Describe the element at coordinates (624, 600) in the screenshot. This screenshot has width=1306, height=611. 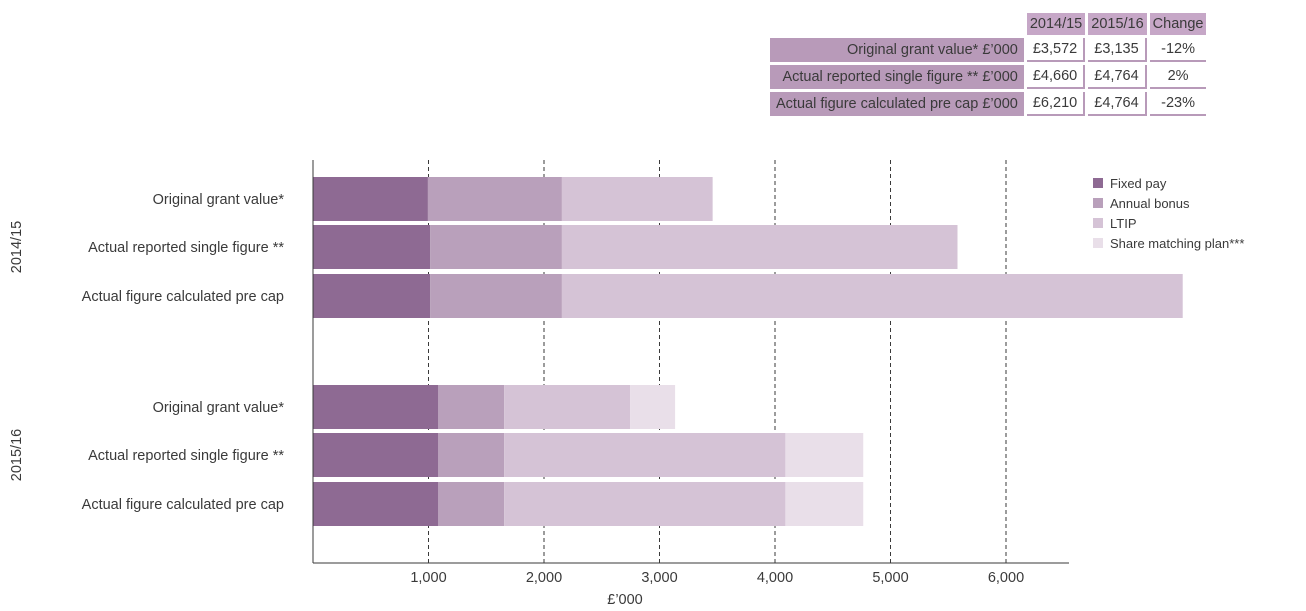
I see `x-axis-title: £’000` at that location.